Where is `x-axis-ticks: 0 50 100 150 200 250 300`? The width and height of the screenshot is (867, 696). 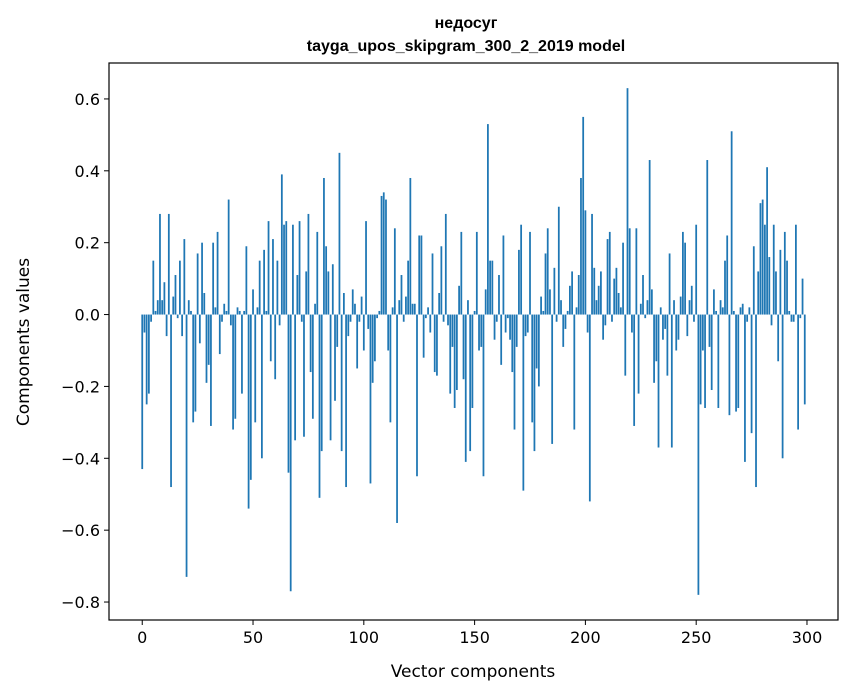 x-axis-ticks: 0 50 100 150 200 250 300 is located at coordinates (479, 633).